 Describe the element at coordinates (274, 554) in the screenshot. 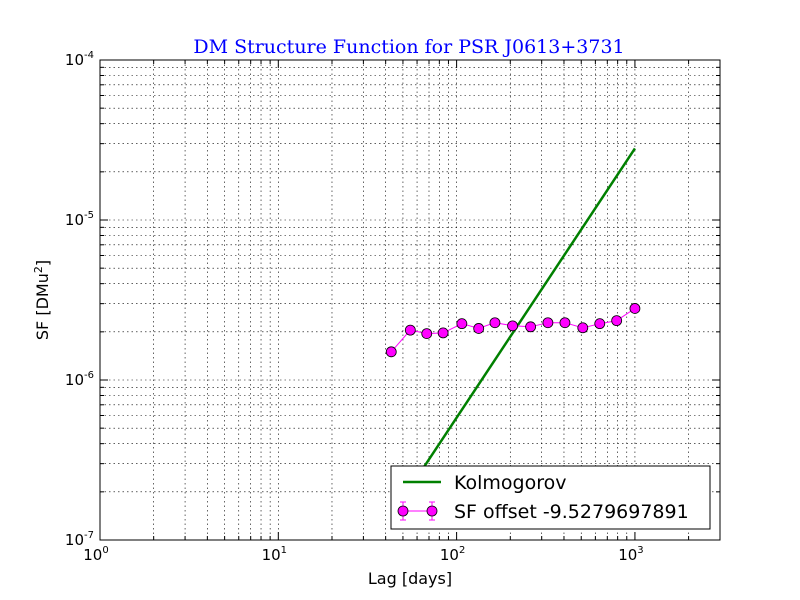

I see `x-tick-label: 10¹` at that location.